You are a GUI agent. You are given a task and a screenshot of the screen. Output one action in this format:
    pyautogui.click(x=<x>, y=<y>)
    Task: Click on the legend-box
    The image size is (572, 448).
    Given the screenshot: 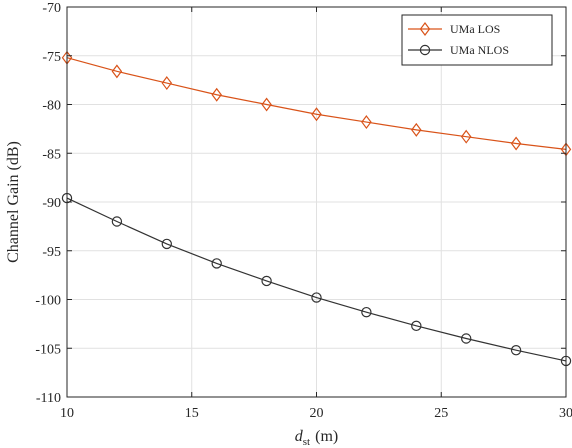 What is the action you would take?
    pyautogui.click(x=477, y=40)
    